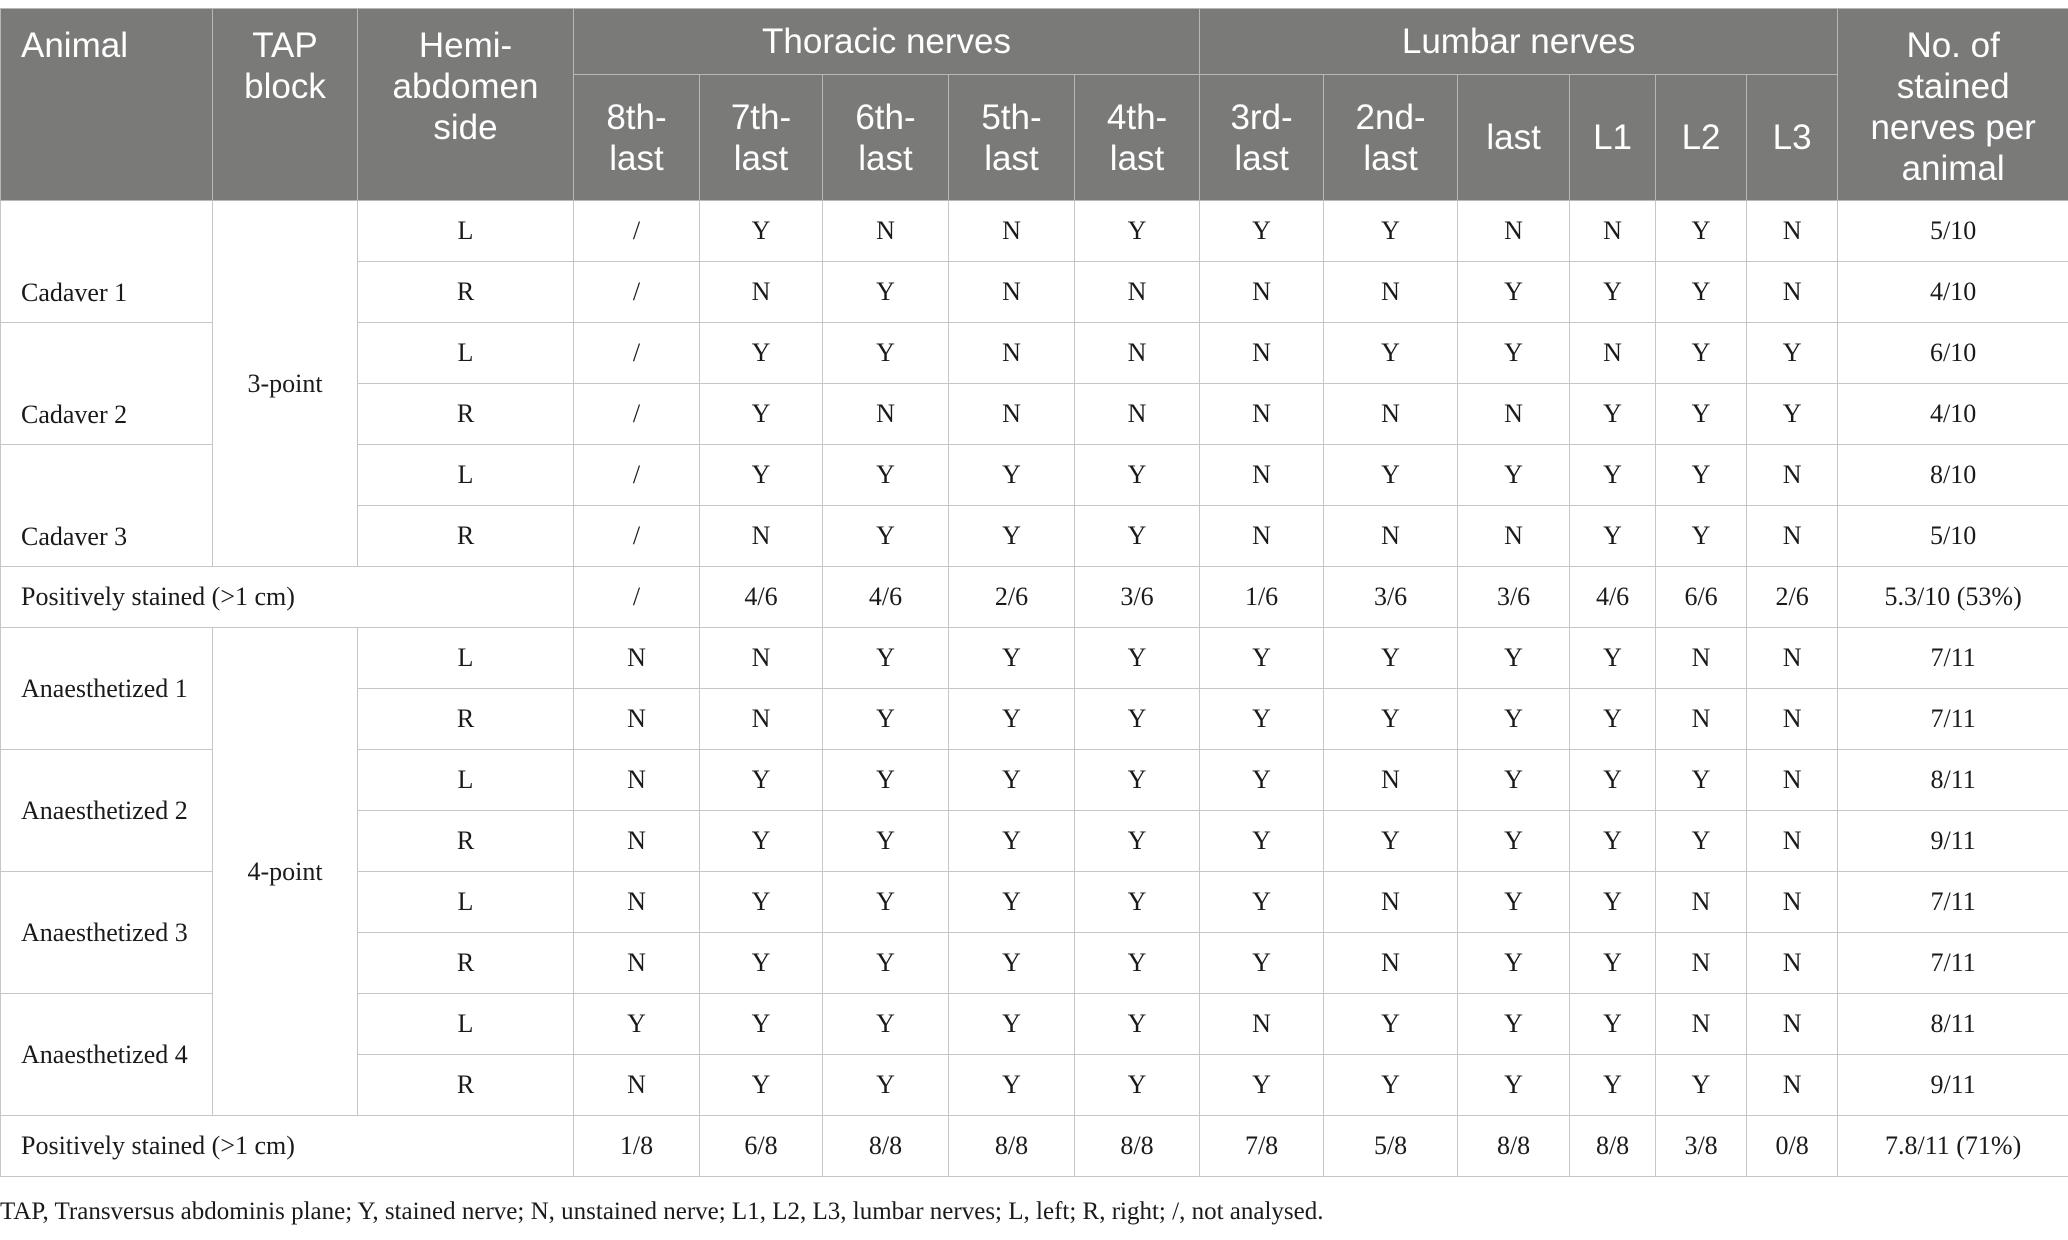 Image resolution: width=2068 pixels, height=1240 pixels. What do you see at coordinates (1613, 1146) in the screenshot?
I see `summary-value: 8/8` at bounding box center [1613, 1146].